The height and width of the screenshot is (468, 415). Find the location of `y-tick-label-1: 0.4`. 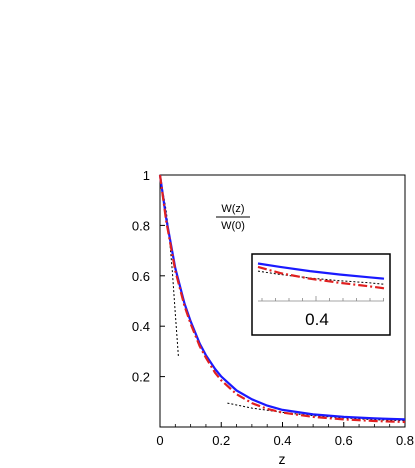

y-tick-label-1: 0.4 is located at coordinates (141, 326).